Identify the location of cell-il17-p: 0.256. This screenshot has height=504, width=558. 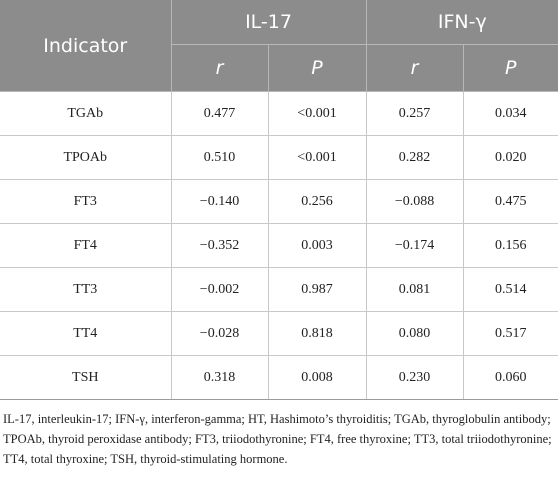
(317, 201).